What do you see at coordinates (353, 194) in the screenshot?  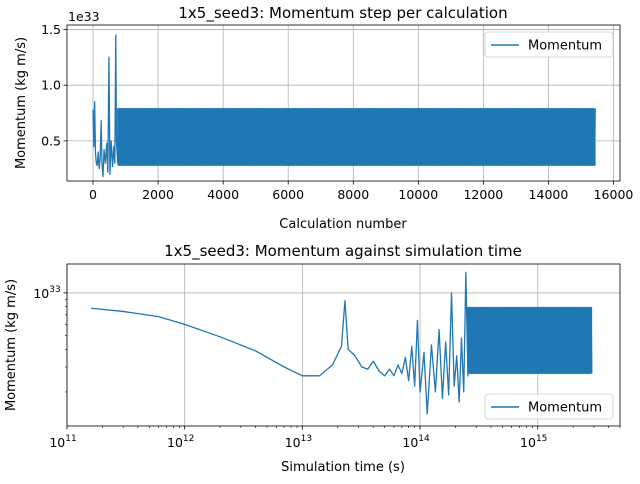 I see `top-x-tick-label: 8000` at bounding box center [353, 194].